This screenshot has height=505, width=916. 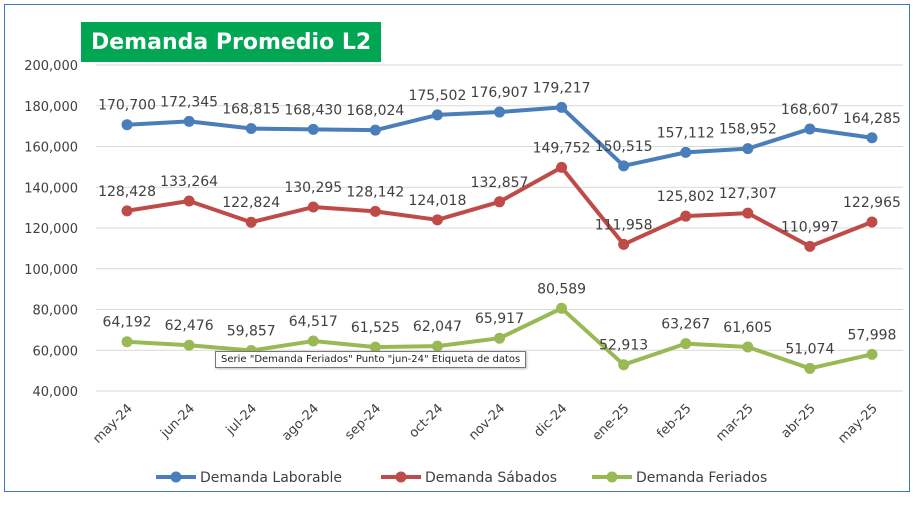 What do you see at coordinates (300, 422) in the screenshot?
I see `x-tick-label: ago-24` at bounding box center [300, 422].